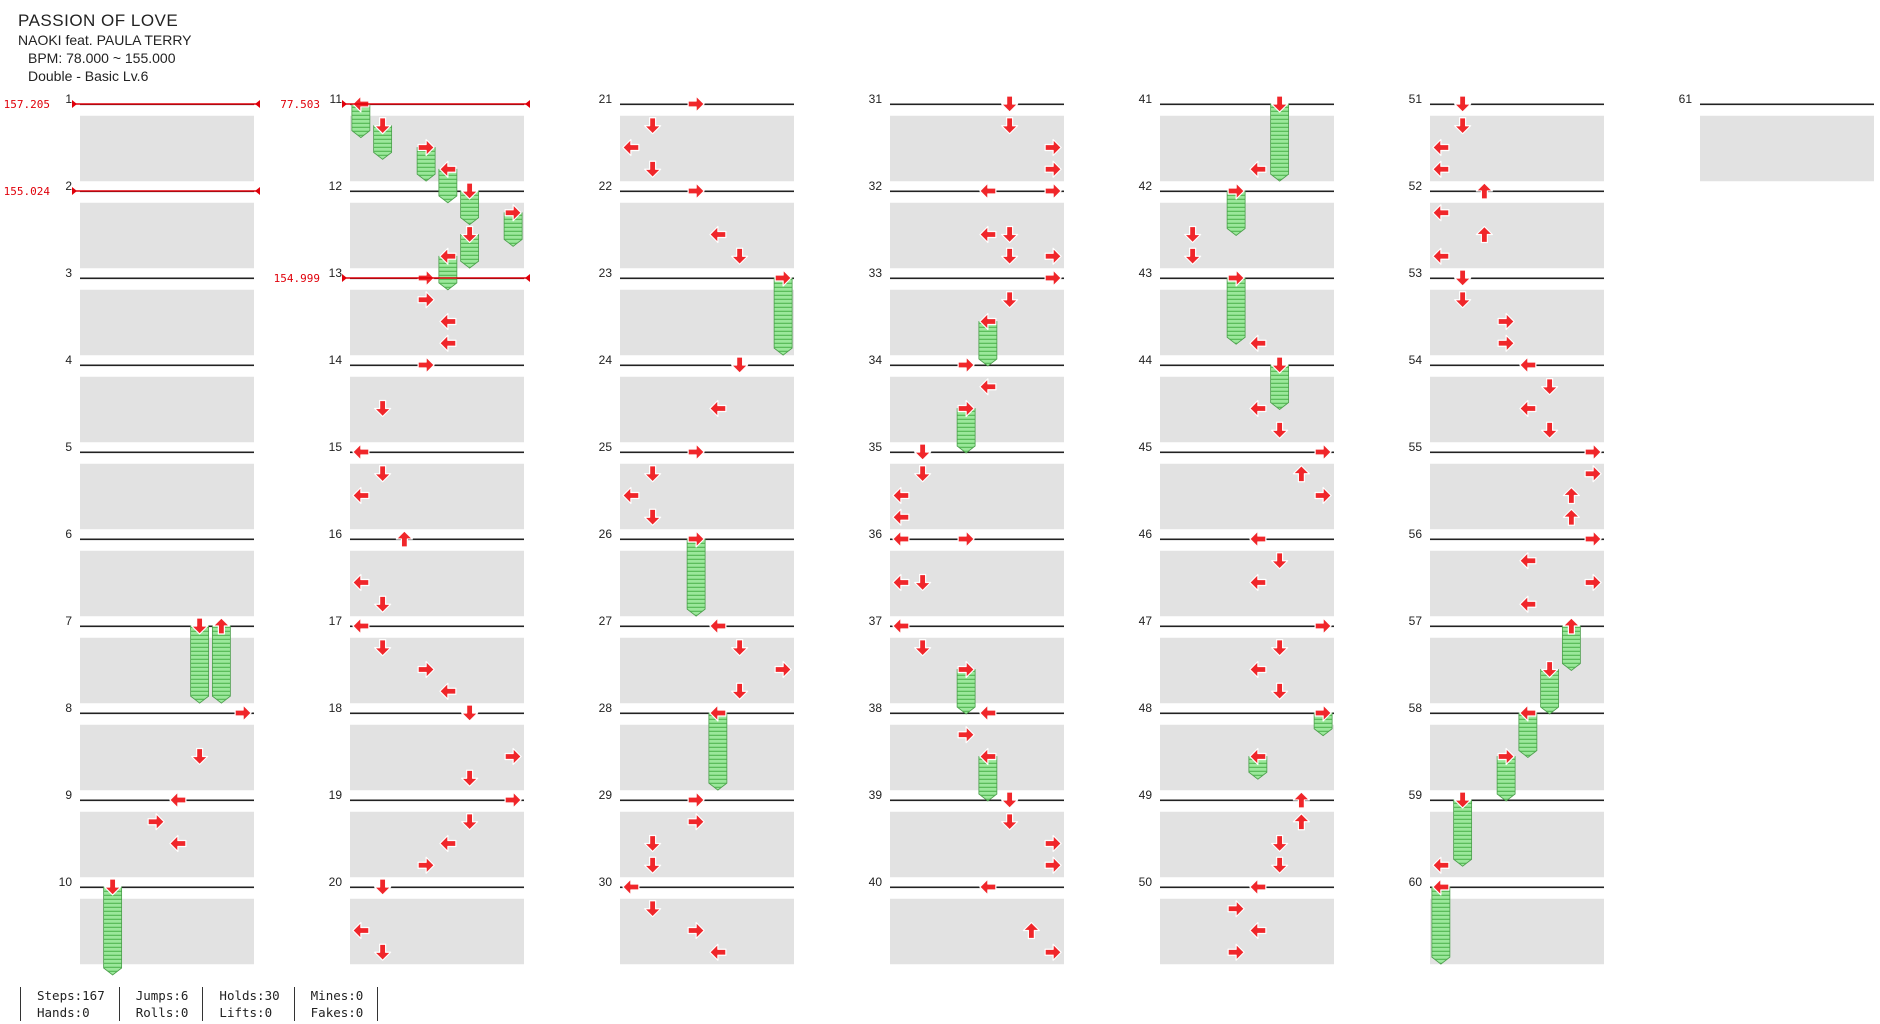 This screenshot has height=1024, width=1880. What do you see at coordinates (159, 659) in the screenshot?
I see `measure-7: 7` at bounding box center [159, 659].